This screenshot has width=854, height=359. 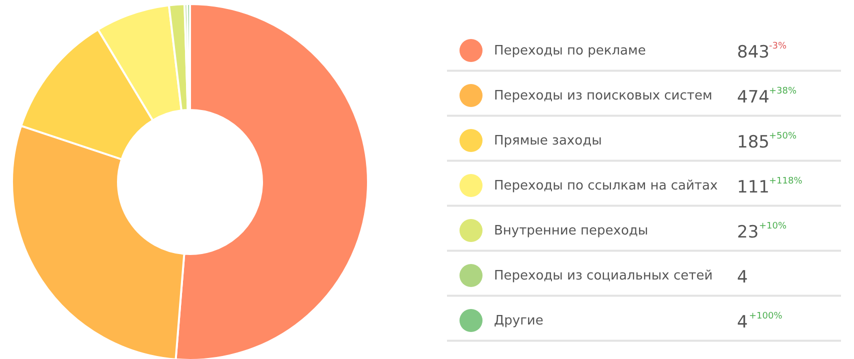 What do you see at coordinates (753, 98) in the screenshot?
I see `data-label: 474` at bounding box center [753, 98].